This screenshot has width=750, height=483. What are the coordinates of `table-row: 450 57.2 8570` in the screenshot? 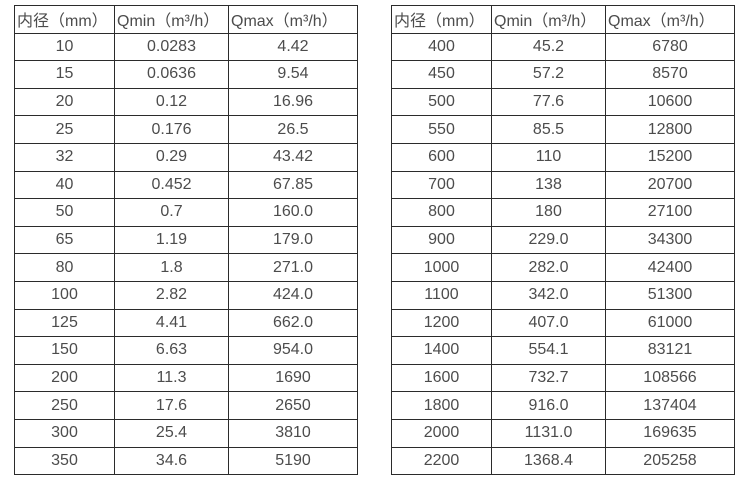 It's located at (563, 74).